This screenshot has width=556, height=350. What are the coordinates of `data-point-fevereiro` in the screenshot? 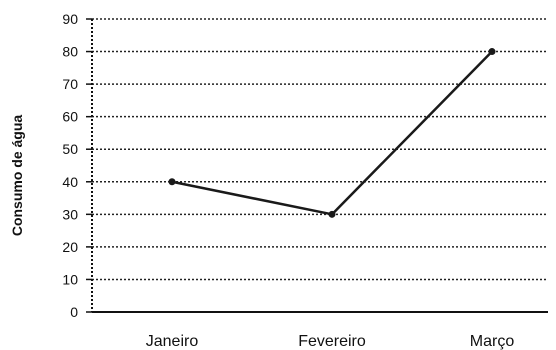 It's located at (332, 214).